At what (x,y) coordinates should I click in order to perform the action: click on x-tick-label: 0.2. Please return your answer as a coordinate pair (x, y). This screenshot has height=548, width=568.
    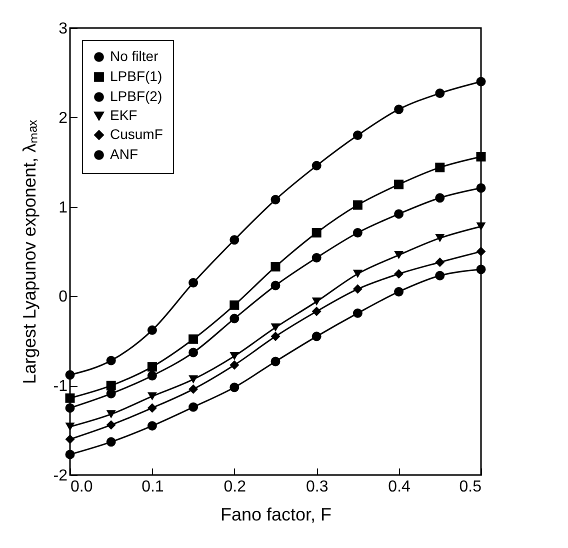
    Looking at the image, I should click on (235, 487).